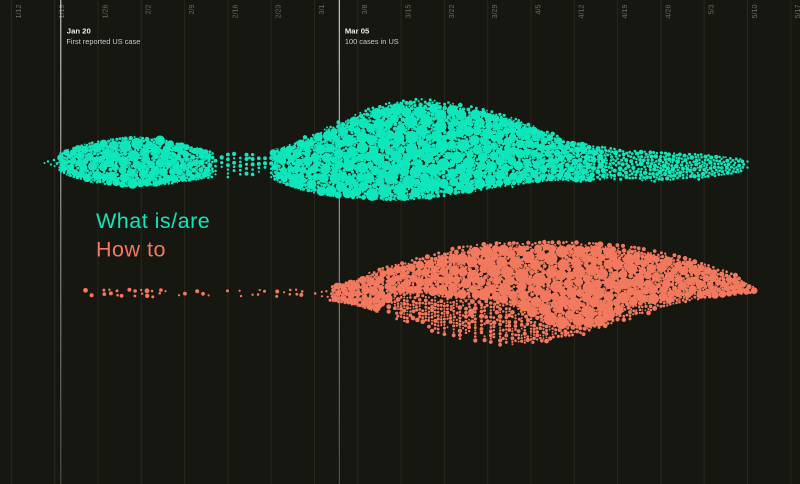 The image size is (800, 484). I want to click on svg-text: 5/3, so click(711, 10).